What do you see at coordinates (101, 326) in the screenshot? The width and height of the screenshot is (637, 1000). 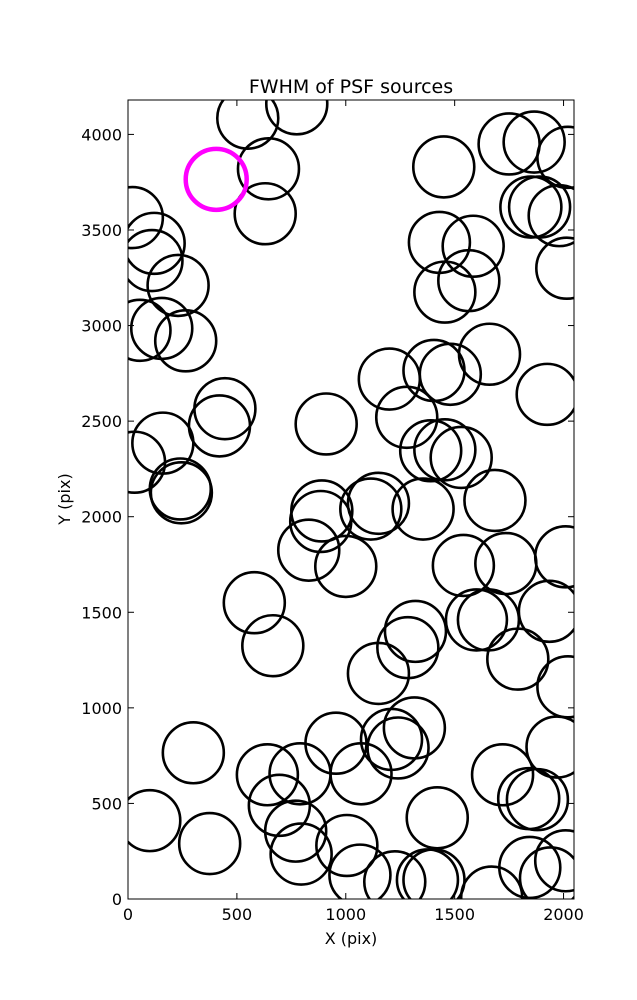 I see `y-tick-label: 3000` at bounding box center [101, 326].